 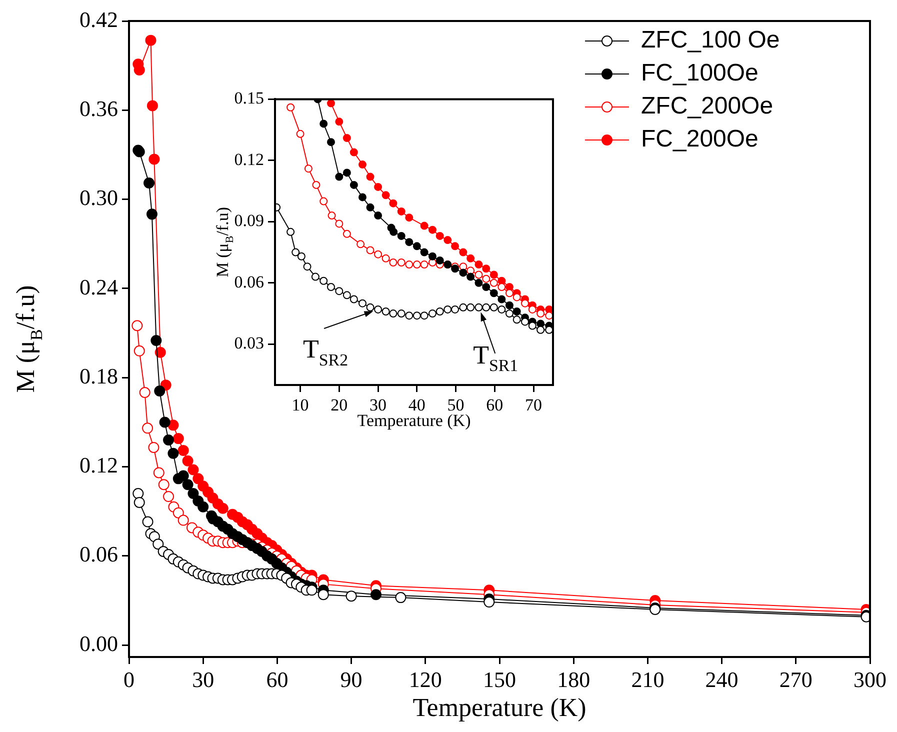 What do you see at coordinates (533, 405) in the screenshot?
I see `x-tick-label: 70` at bounding box center [533, 405].